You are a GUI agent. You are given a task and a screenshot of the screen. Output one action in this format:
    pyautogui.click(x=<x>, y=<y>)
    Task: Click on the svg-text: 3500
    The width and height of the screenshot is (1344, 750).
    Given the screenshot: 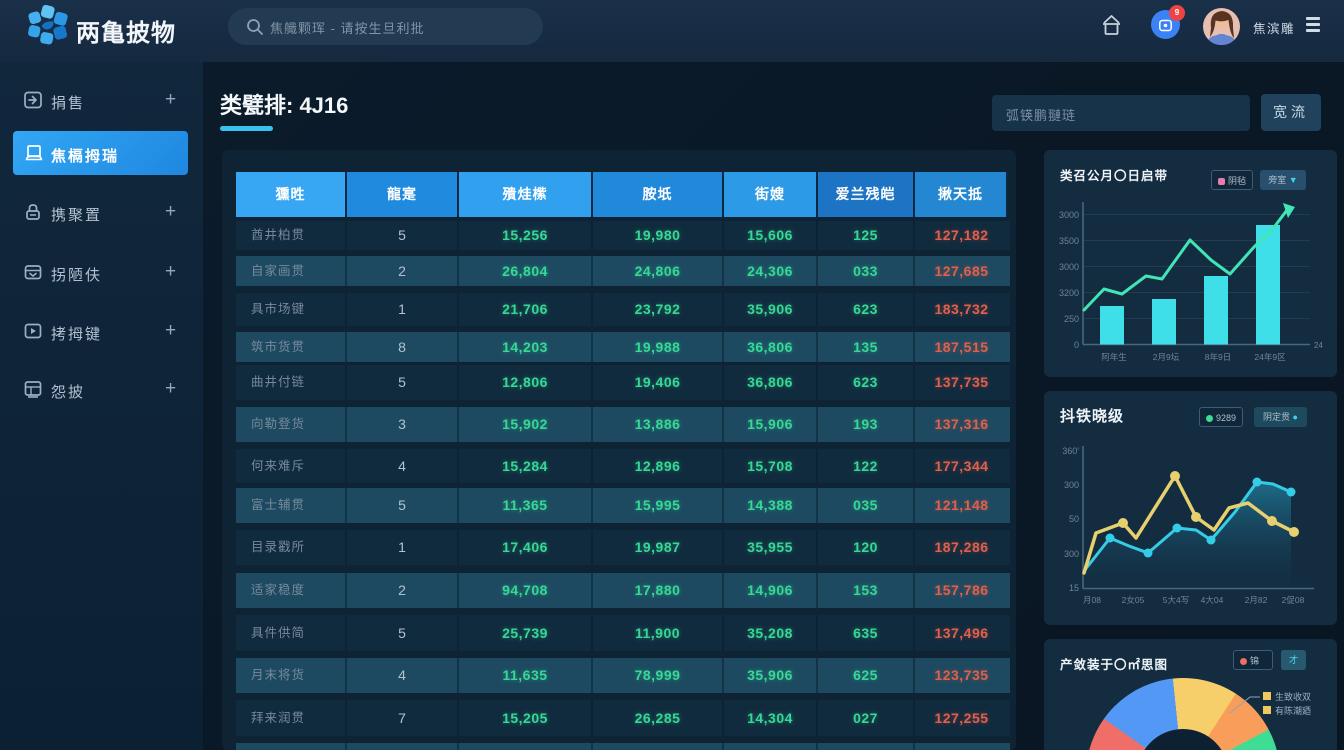 What is the action you would take?
    pyautogui.click(x=1069, y=241)
    